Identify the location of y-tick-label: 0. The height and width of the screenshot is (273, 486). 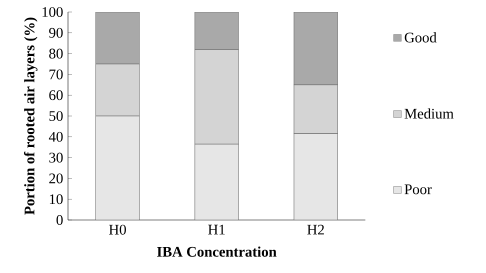
(59, 220).